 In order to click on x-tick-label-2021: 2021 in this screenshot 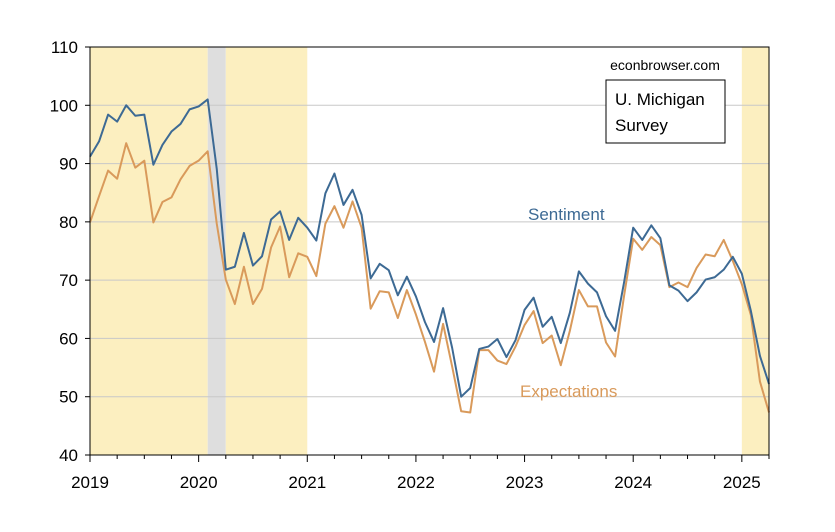, I will do `click(307, 482)`.